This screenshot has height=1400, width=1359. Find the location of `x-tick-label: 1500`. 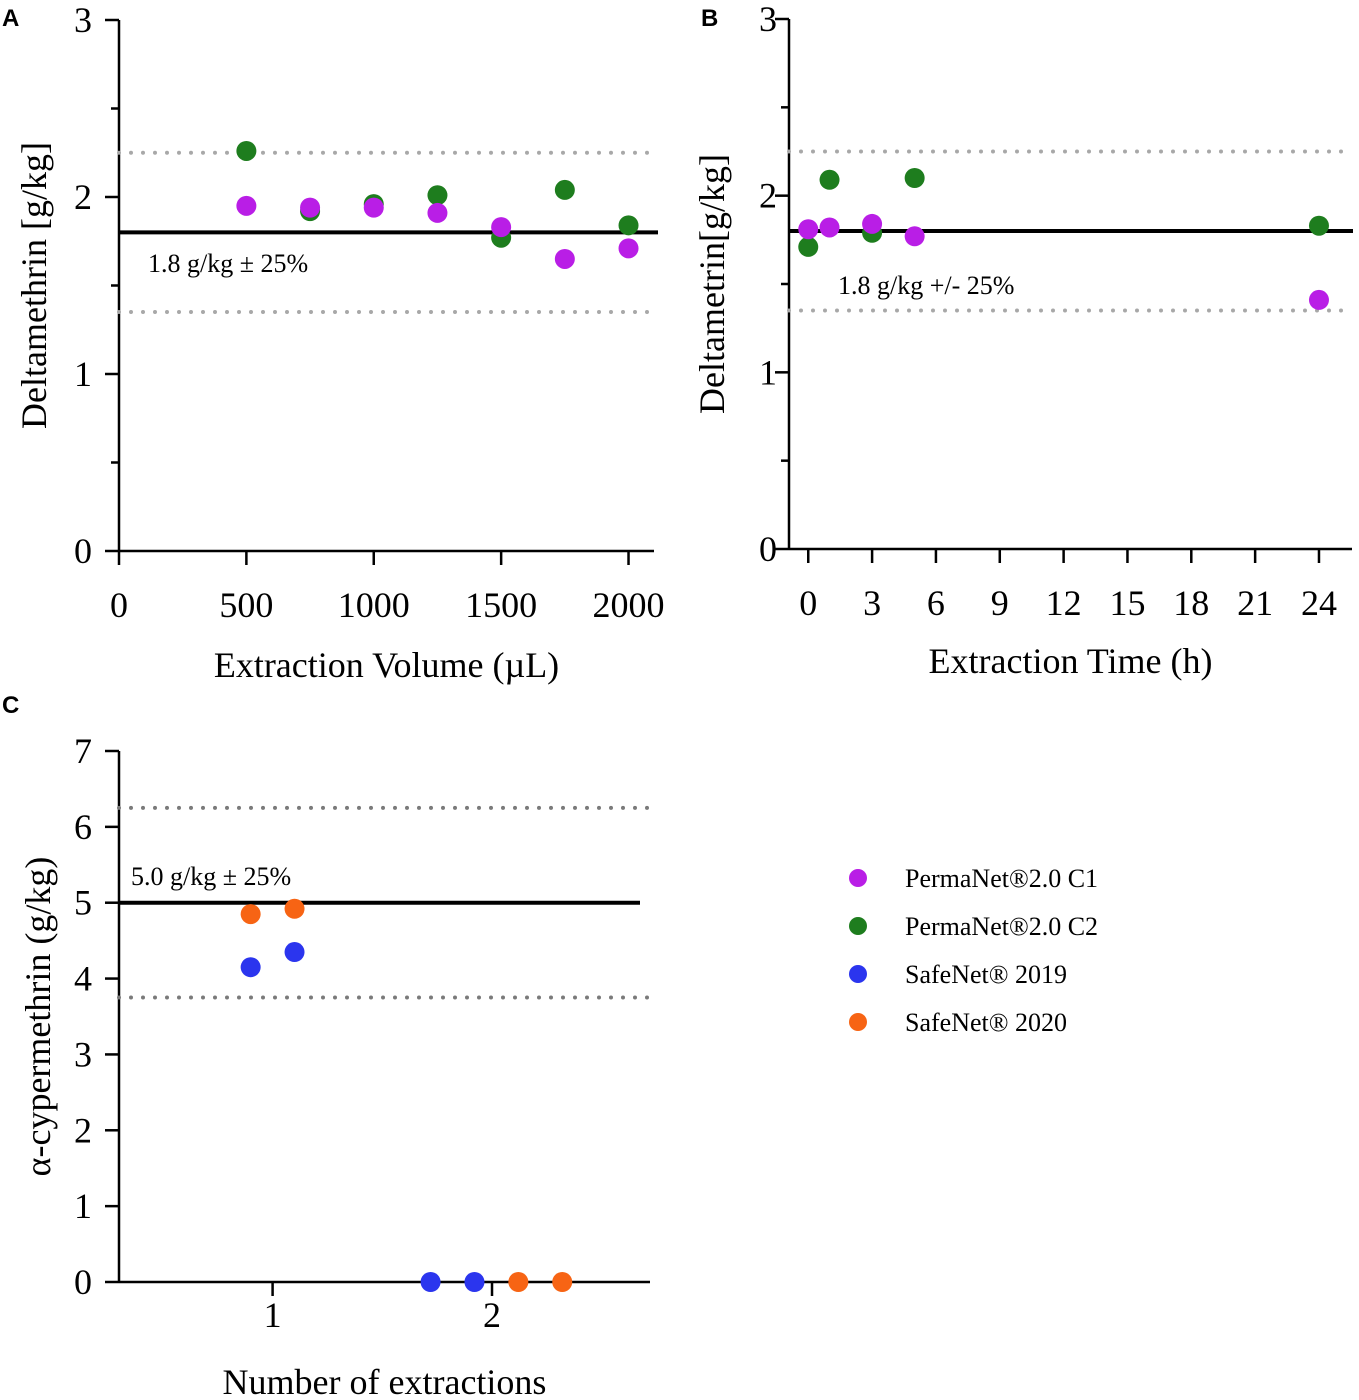

x-tick-label: 1500 is located at coordinates (501, 605).